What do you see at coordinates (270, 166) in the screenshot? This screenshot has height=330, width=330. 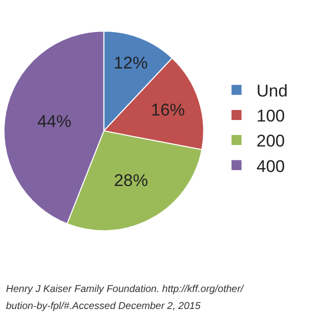 I see `legend-label: 400` at bounding box center [270, 166].